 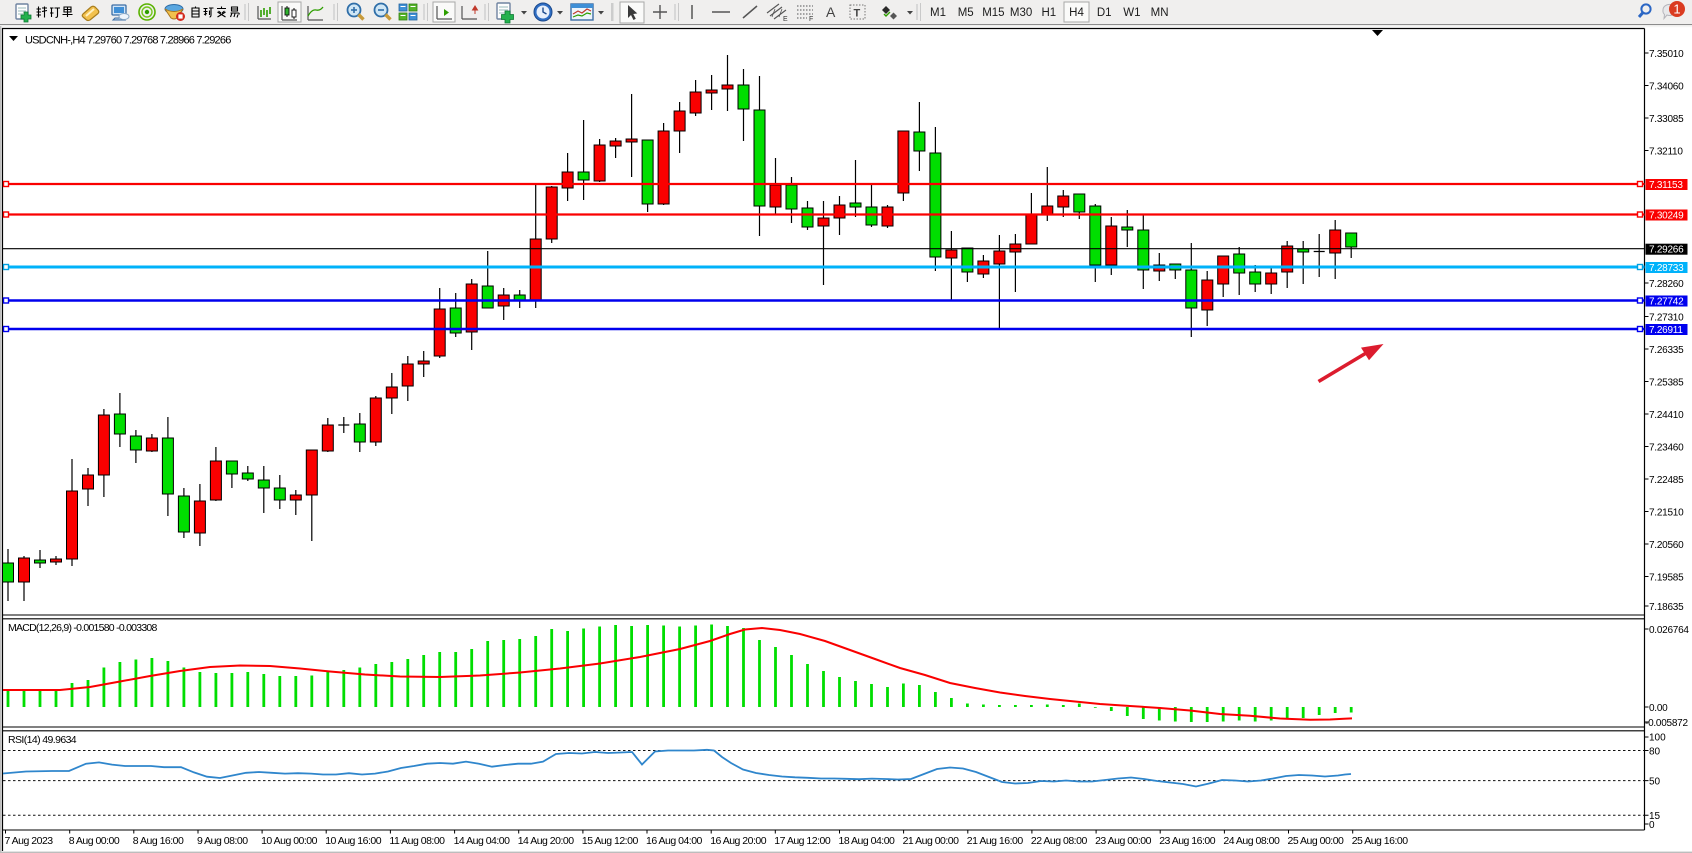 I want to click on svg-text: 8 Aug 00:00, so click(x=94, y=841).